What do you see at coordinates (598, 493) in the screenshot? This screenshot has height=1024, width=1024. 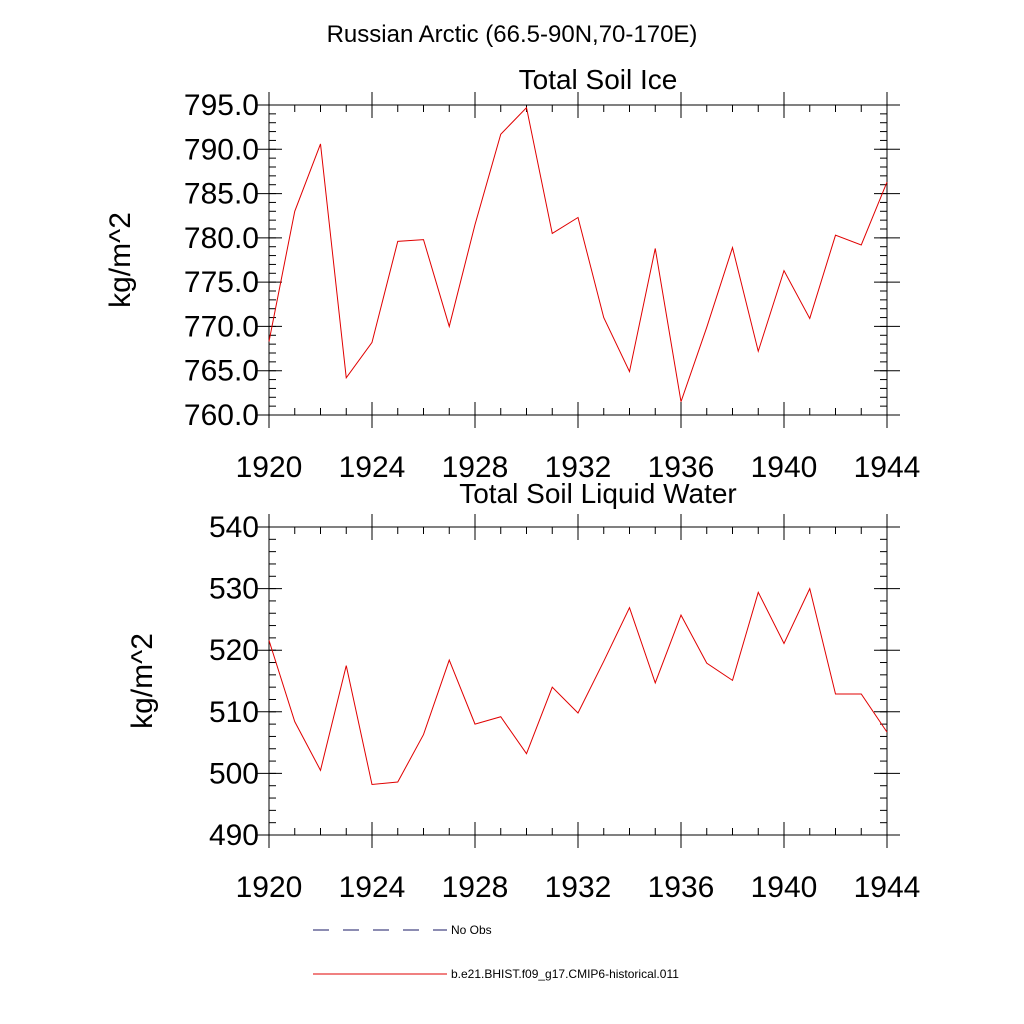 I see `panel-title: Total Soil Liquid Water` at bounding box center [598, 493].